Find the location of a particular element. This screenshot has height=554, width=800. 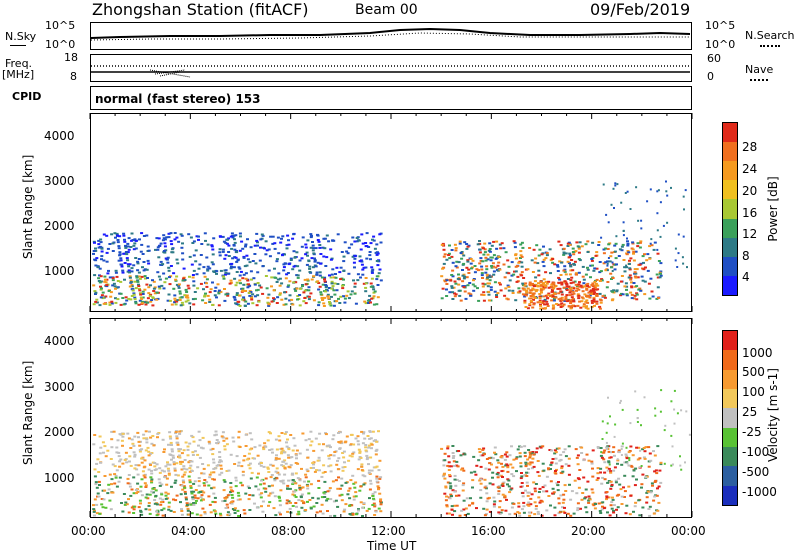

colorbar-swatch is located at coordinates (730, 171).